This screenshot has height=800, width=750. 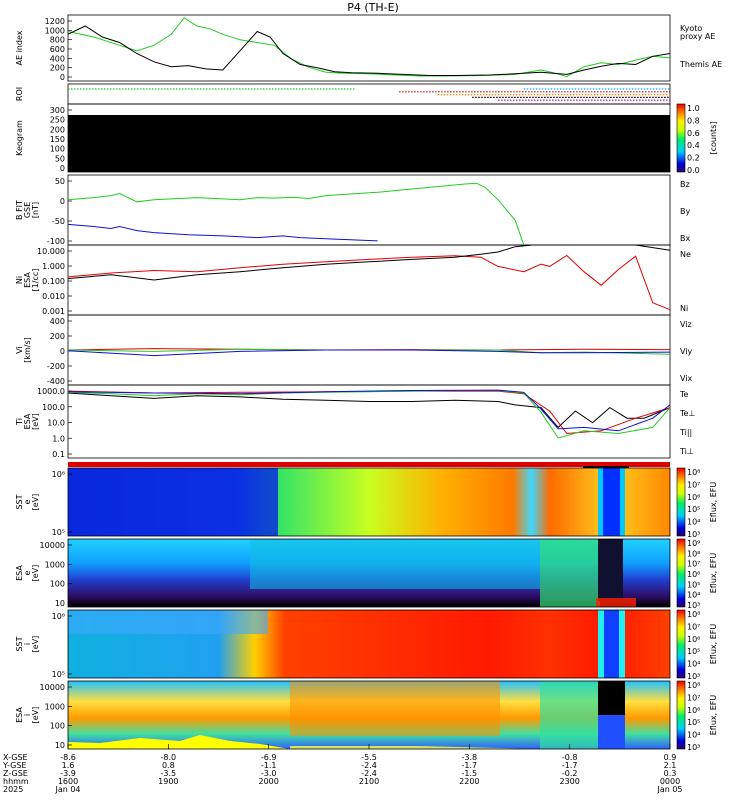 I want to click on ni-ytick: 1.000, so click(x=53, y=266).